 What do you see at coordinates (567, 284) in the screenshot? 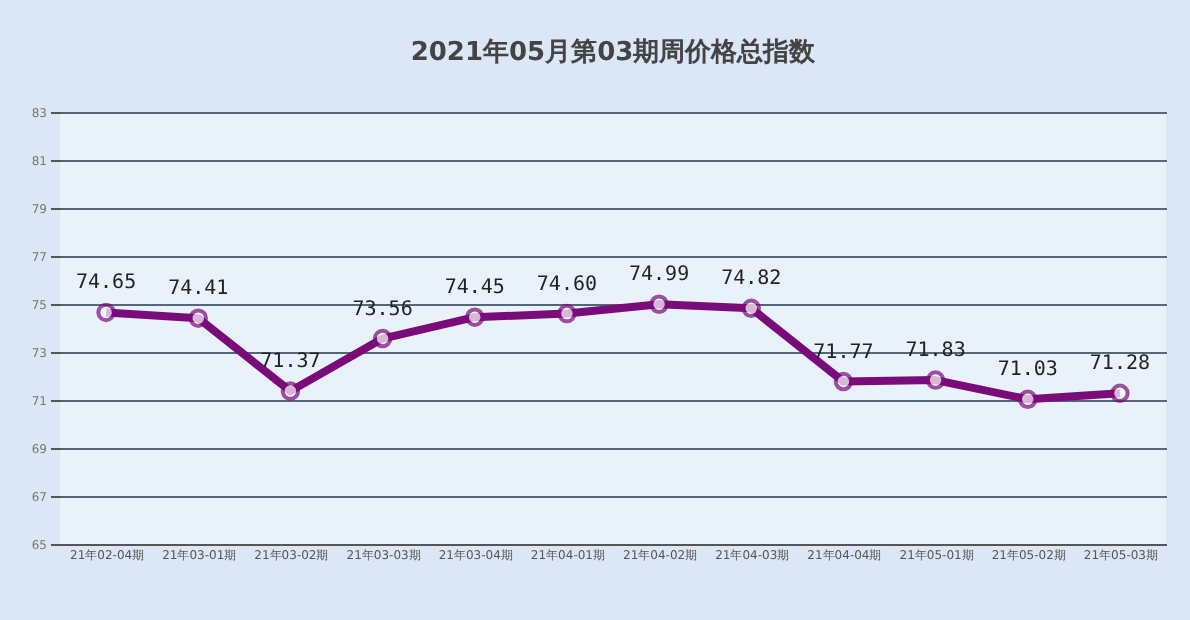
I see `text: 74.60` at bounding box center [567, 284].